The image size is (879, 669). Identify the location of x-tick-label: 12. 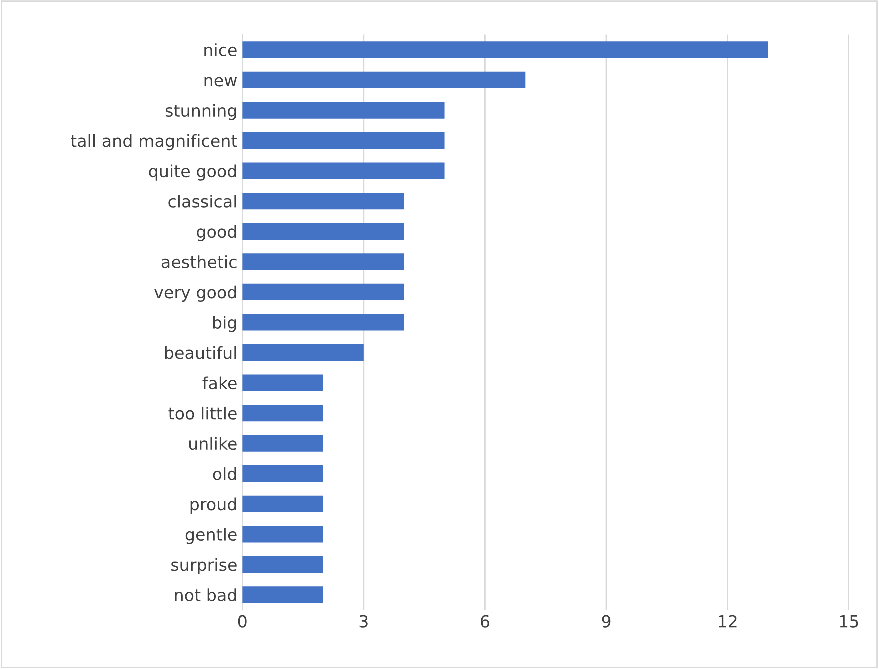
(728, 621).